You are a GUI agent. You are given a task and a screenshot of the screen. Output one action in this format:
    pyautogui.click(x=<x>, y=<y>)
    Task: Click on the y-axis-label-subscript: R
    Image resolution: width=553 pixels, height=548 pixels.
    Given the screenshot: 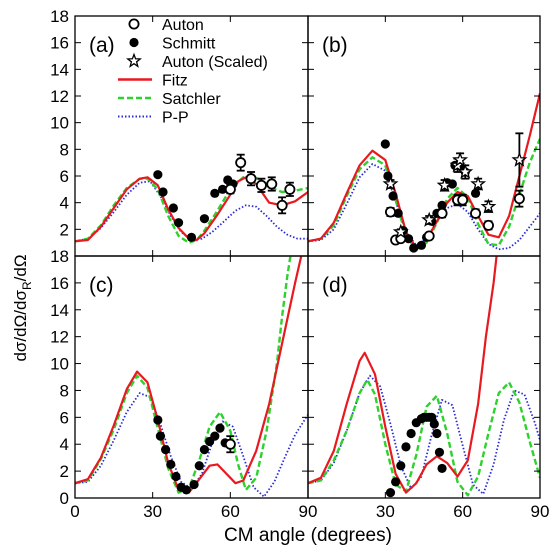 What is the action you would take?
    pyautogui.click(x=27, y=285)
    